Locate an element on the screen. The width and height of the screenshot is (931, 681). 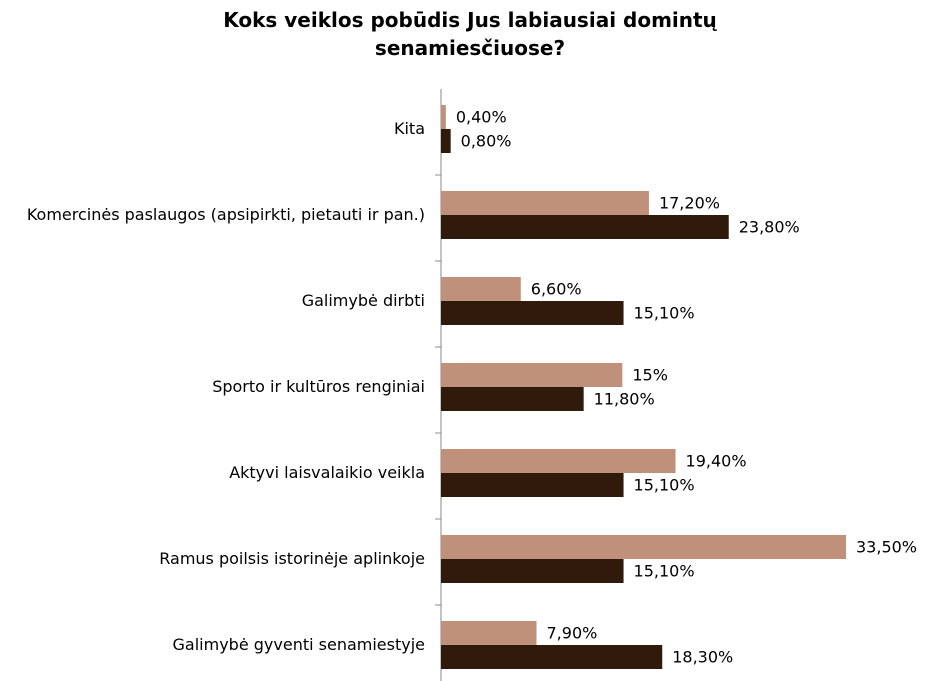
value-label: 33,50% is located at coordinates (886, 547).